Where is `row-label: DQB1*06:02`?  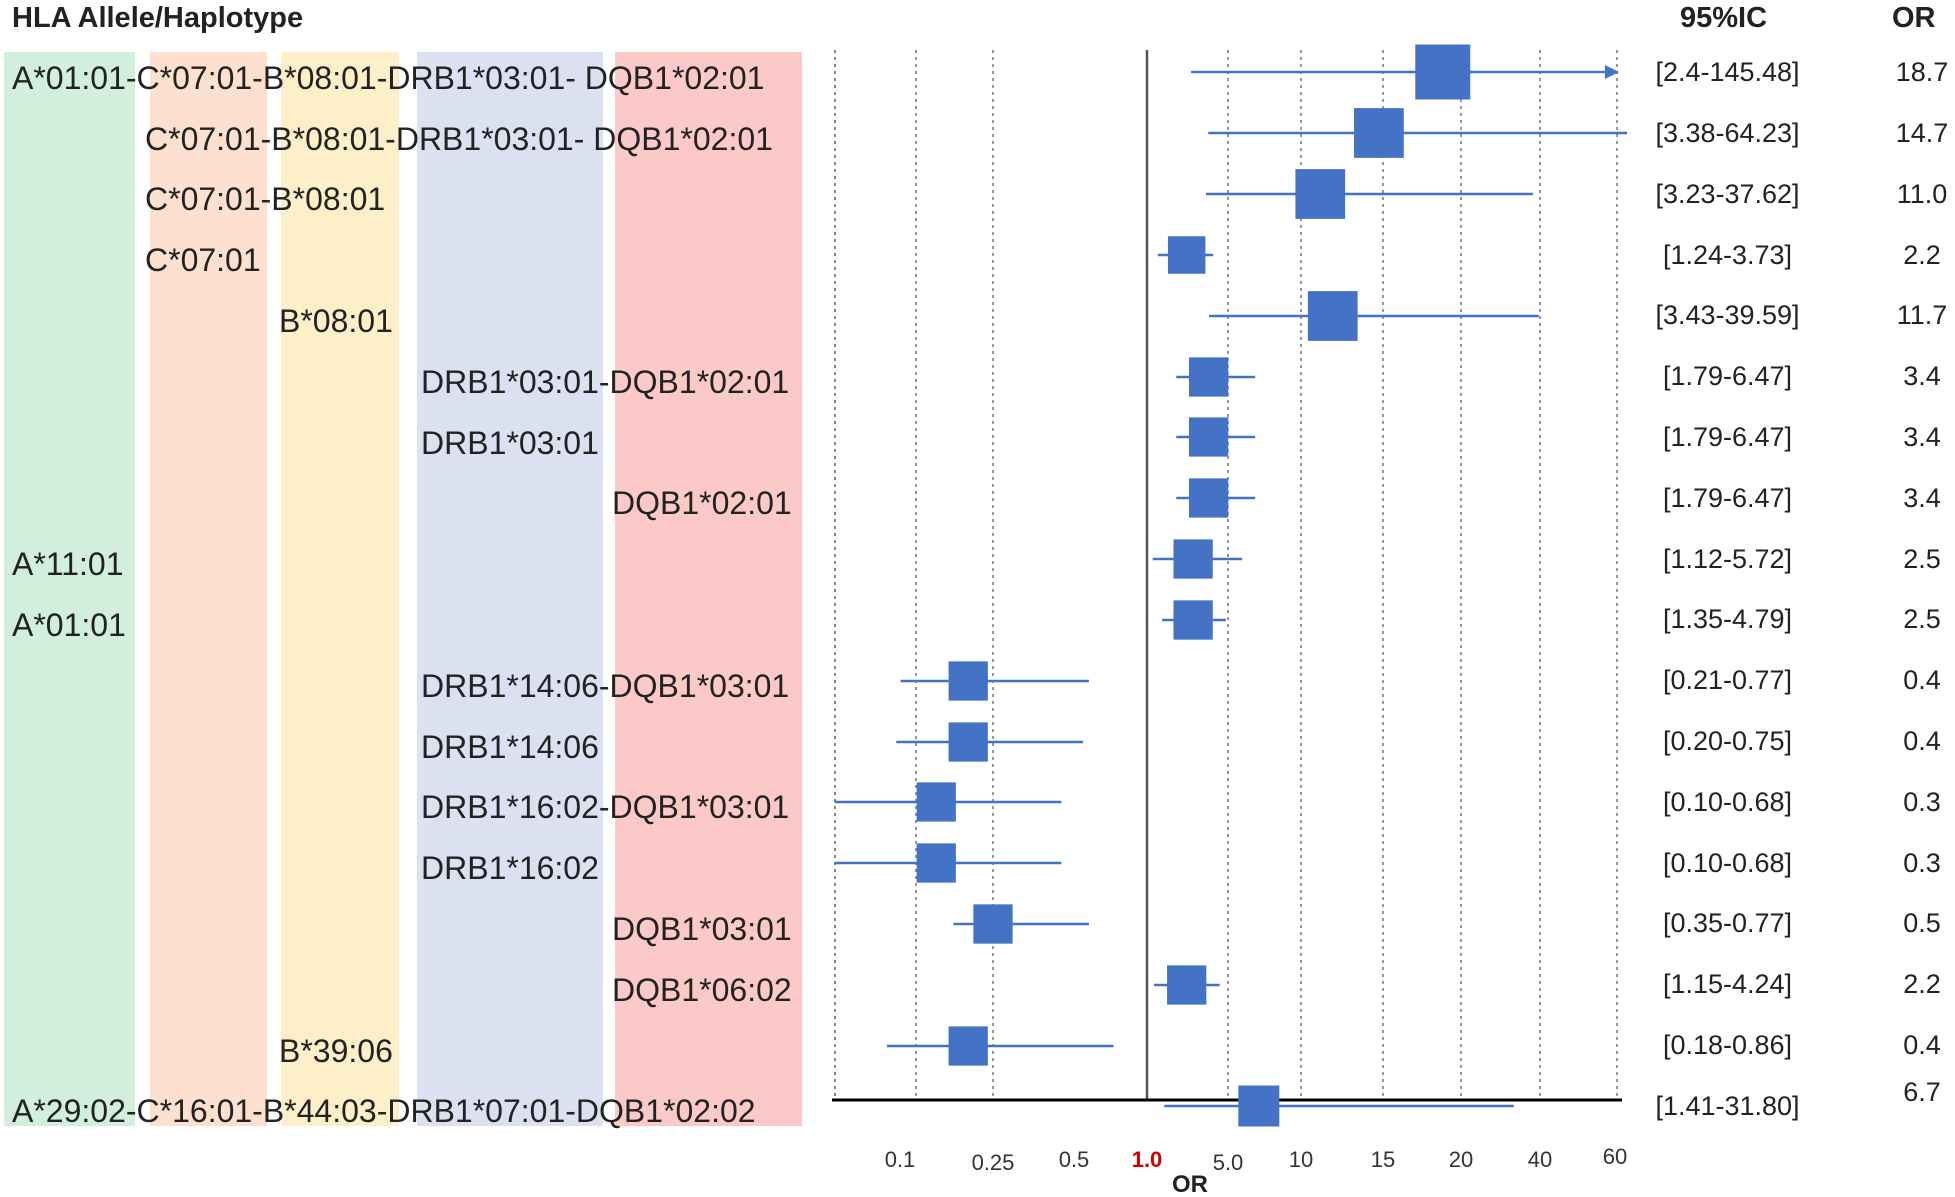
row-label: DQB1*06:02 is located at coordinates (702, 990).